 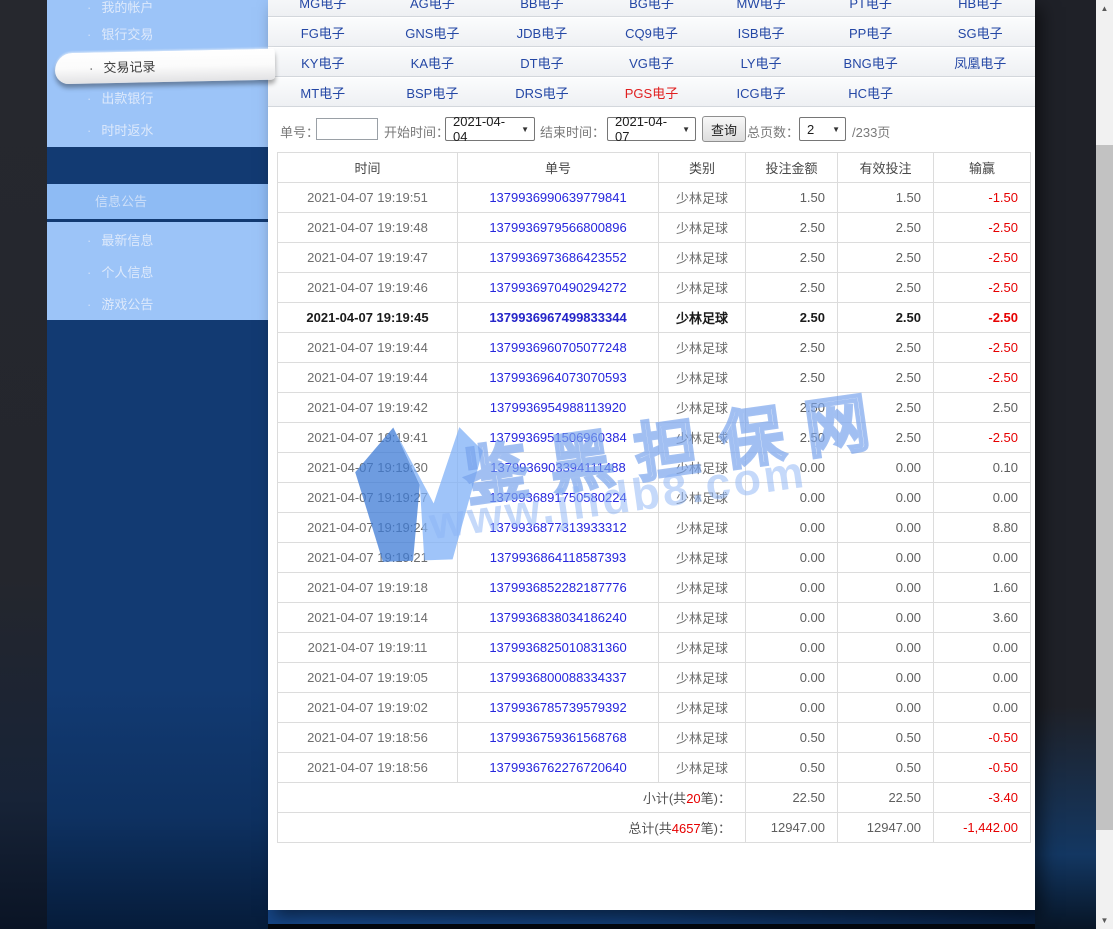 What do you see at coordinates (870, 5) in the screenshot?
I see `game-tab: PT电子` at bounding box center [870, 5].